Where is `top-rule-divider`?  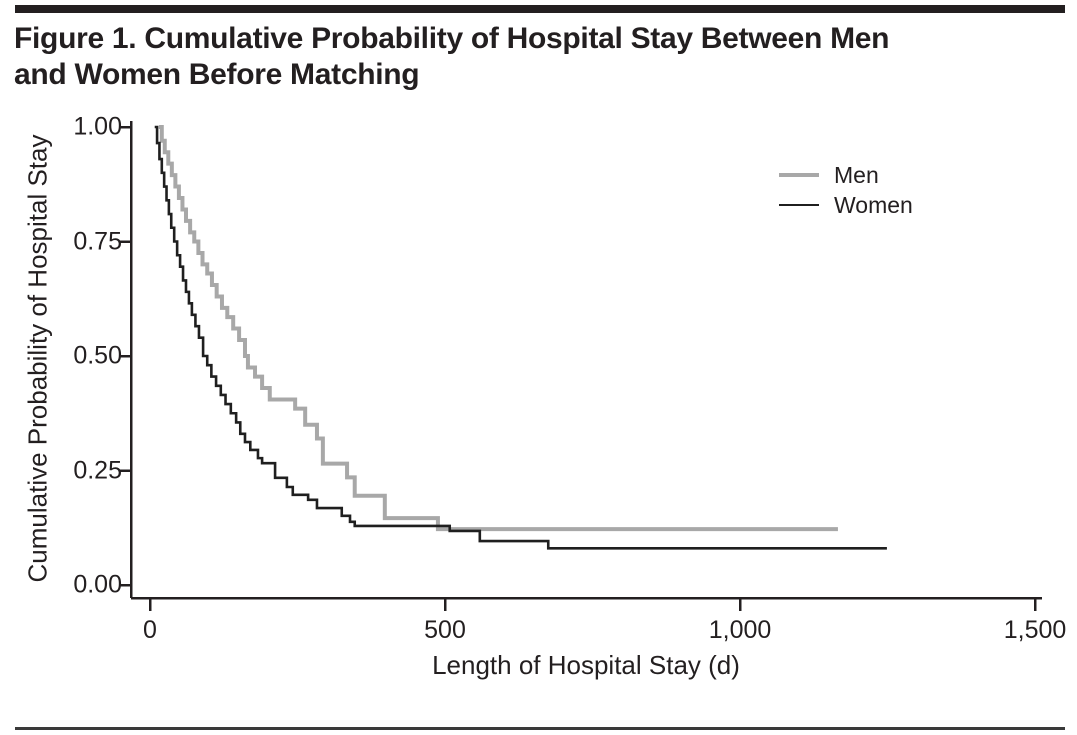 top-rule-divider is located at coordinates (540, 9).